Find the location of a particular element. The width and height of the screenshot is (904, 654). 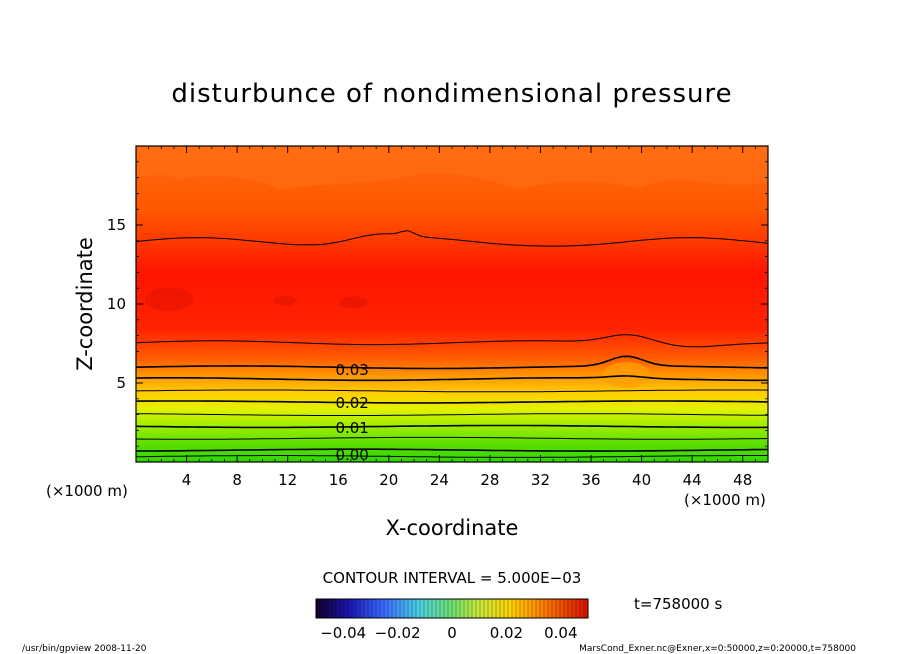

field-upper-band is located at coordinates (452, 168).